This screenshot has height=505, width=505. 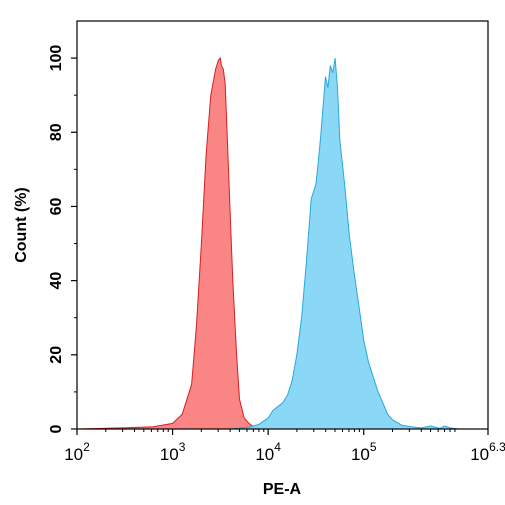 What do you see at coordinates (364, 452) in the screenshot?
I see `x-tick-label: 10⁵` at bounding box center [364, 452].